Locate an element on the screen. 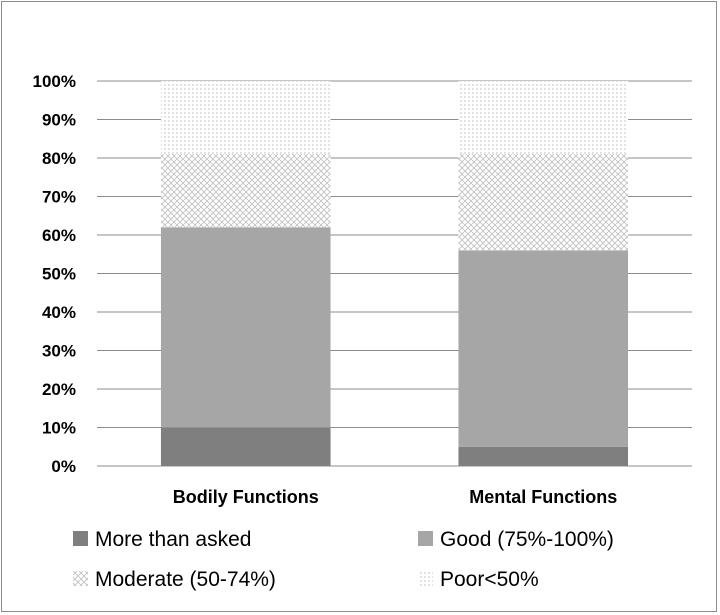  legend-label: Poor<50% is located at coordinates (489, 579).